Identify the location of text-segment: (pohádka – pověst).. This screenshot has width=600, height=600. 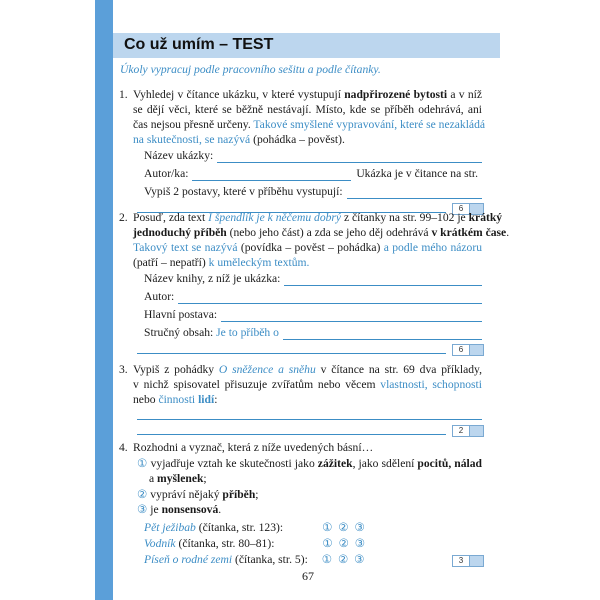
(297, 139).